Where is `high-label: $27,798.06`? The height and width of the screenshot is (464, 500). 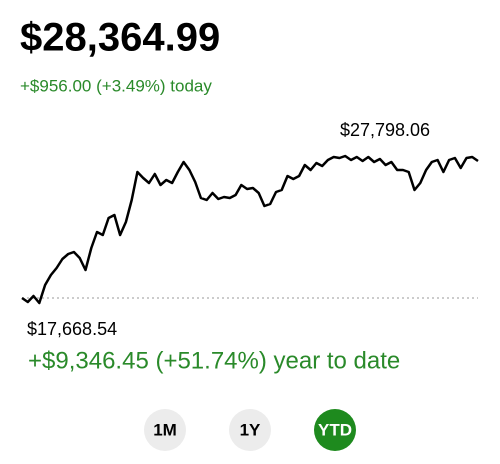
high-label: $27,798.06 is located at coordinates (385, 130).